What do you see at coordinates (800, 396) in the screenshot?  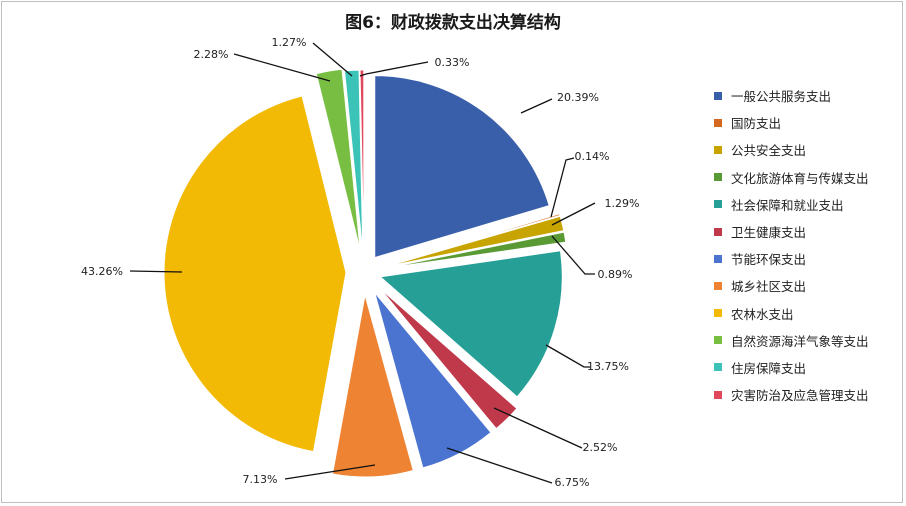 I see `legend-label: 灾害防治及应急管理支出` at bounding box center [800, 396].